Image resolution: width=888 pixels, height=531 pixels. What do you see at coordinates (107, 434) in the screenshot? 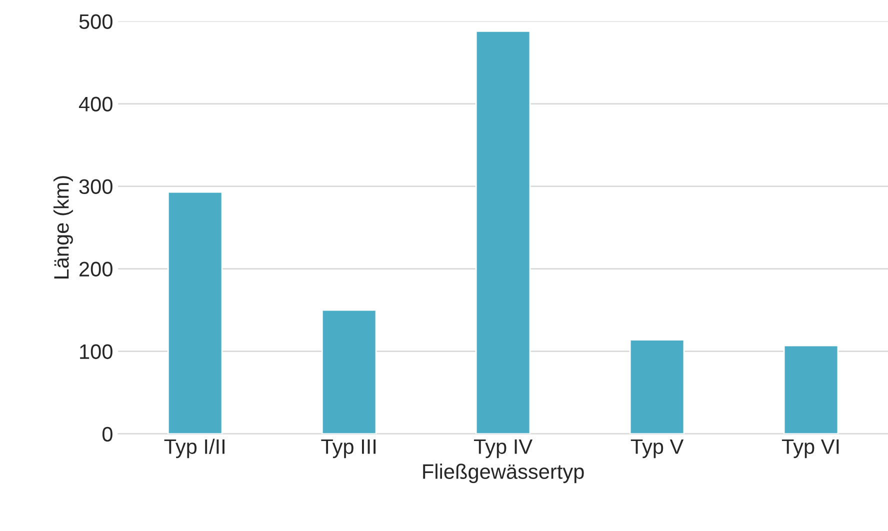
I see `y-tick-label: 0` at bounding box center [107, 434].